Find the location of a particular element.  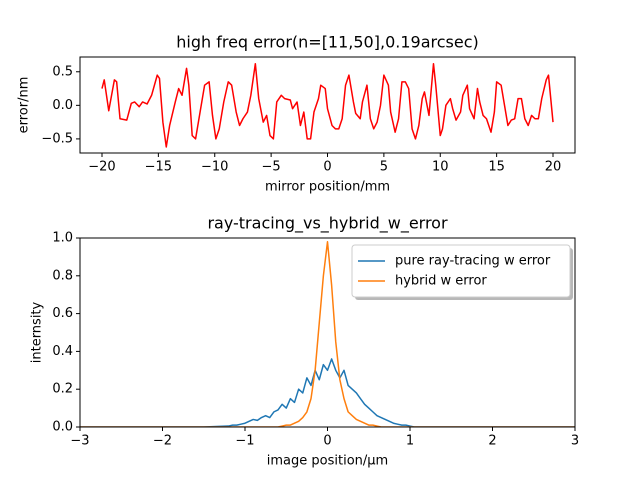

legend-label: hybrid w error is located at coordinates (441, 281).